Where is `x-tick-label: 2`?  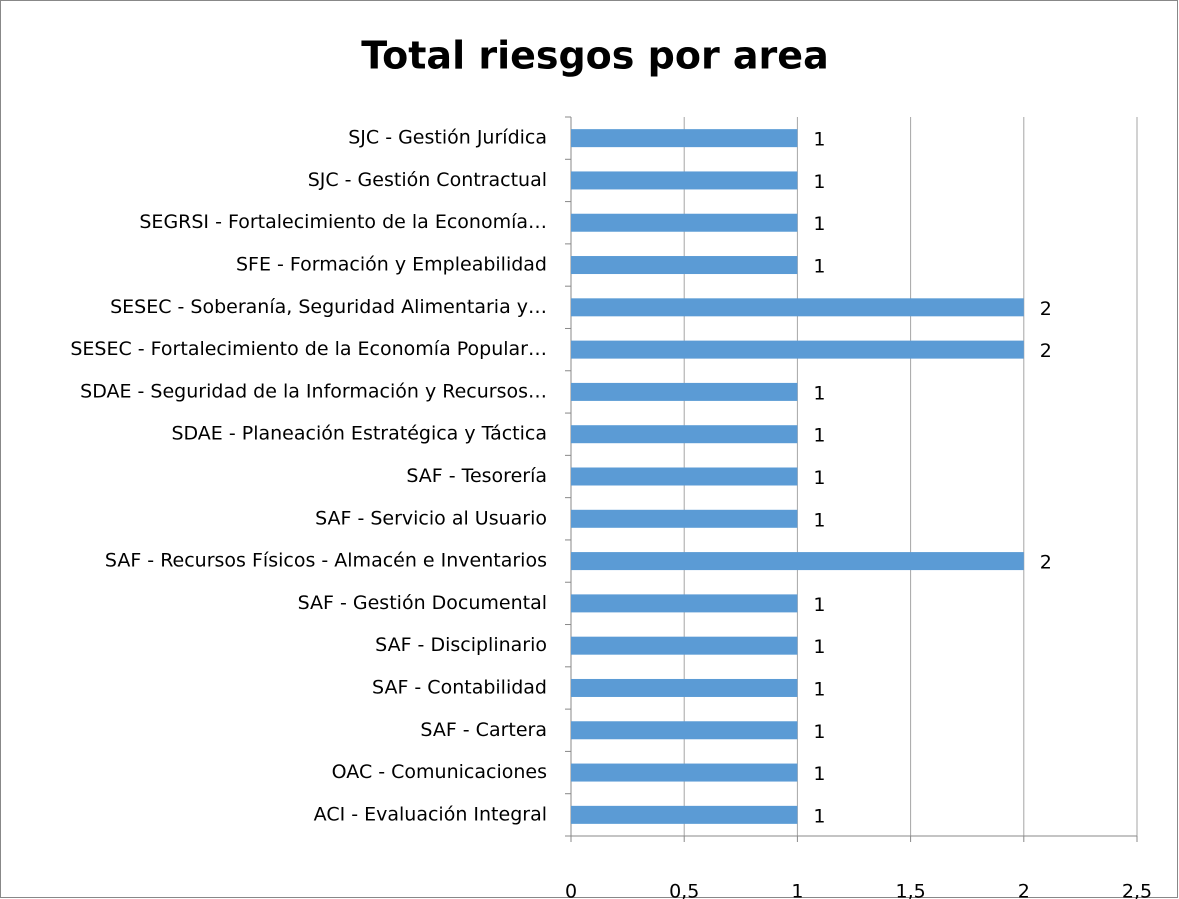 x-tick-label: 2 is located at coordinates (1024, 890).